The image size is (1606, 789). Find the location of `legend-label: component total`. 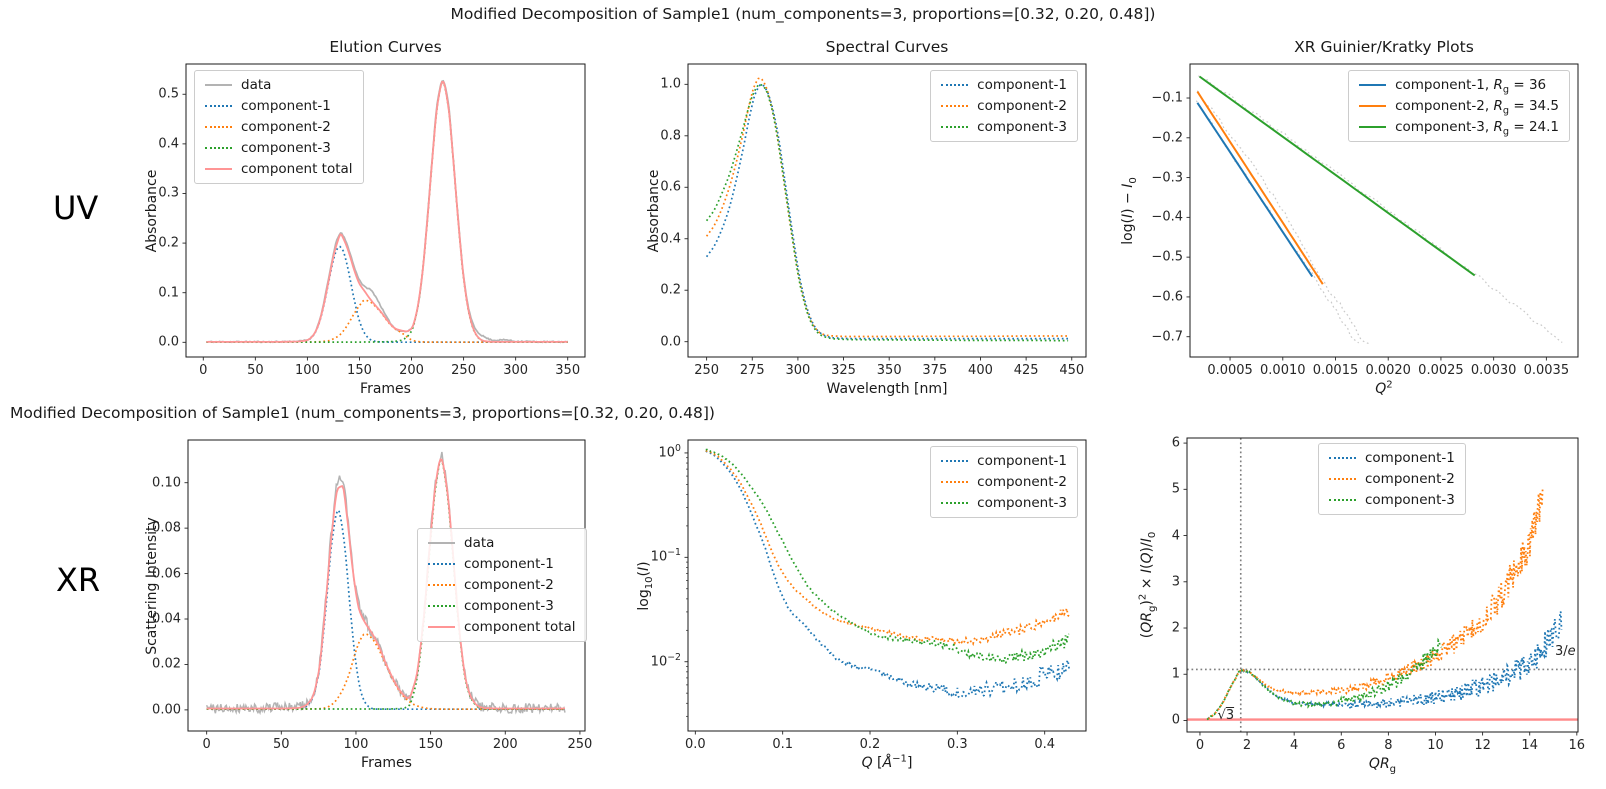

legend-label: component total is located at coordinates (520, 627).